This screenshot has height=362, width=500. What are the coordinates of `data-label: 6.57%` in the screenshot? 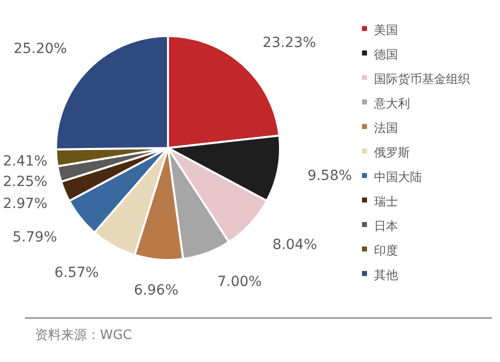 It's located at (76, 273).